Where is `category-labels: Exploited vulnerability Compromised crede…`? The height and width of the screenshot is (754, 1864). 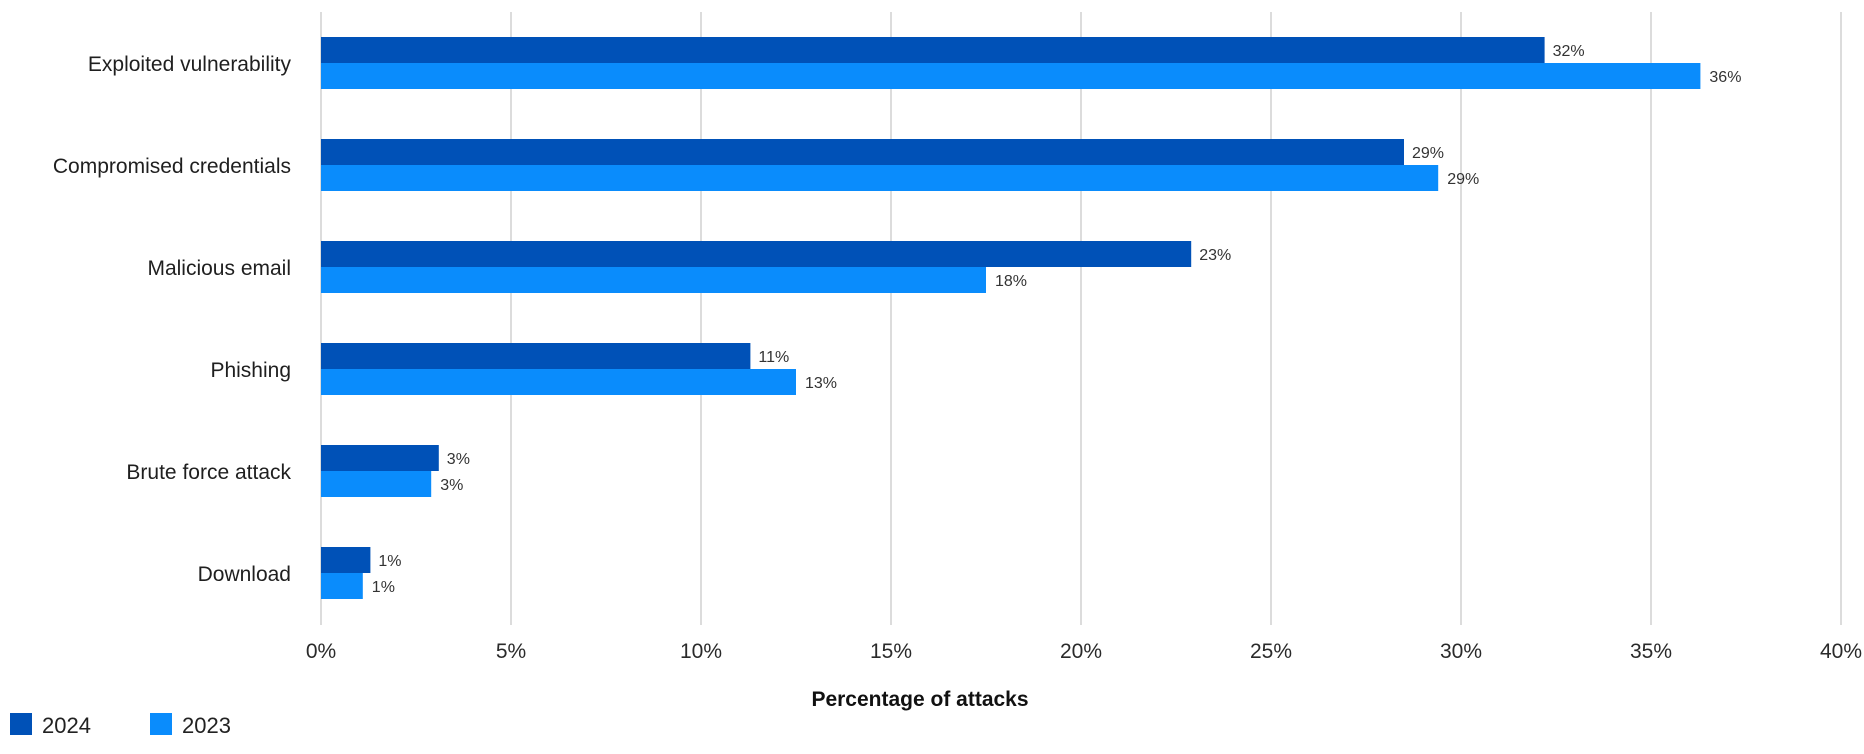
category-labels: Exploited vulnerability Compromised crede… is located at coordinates (172, 319).